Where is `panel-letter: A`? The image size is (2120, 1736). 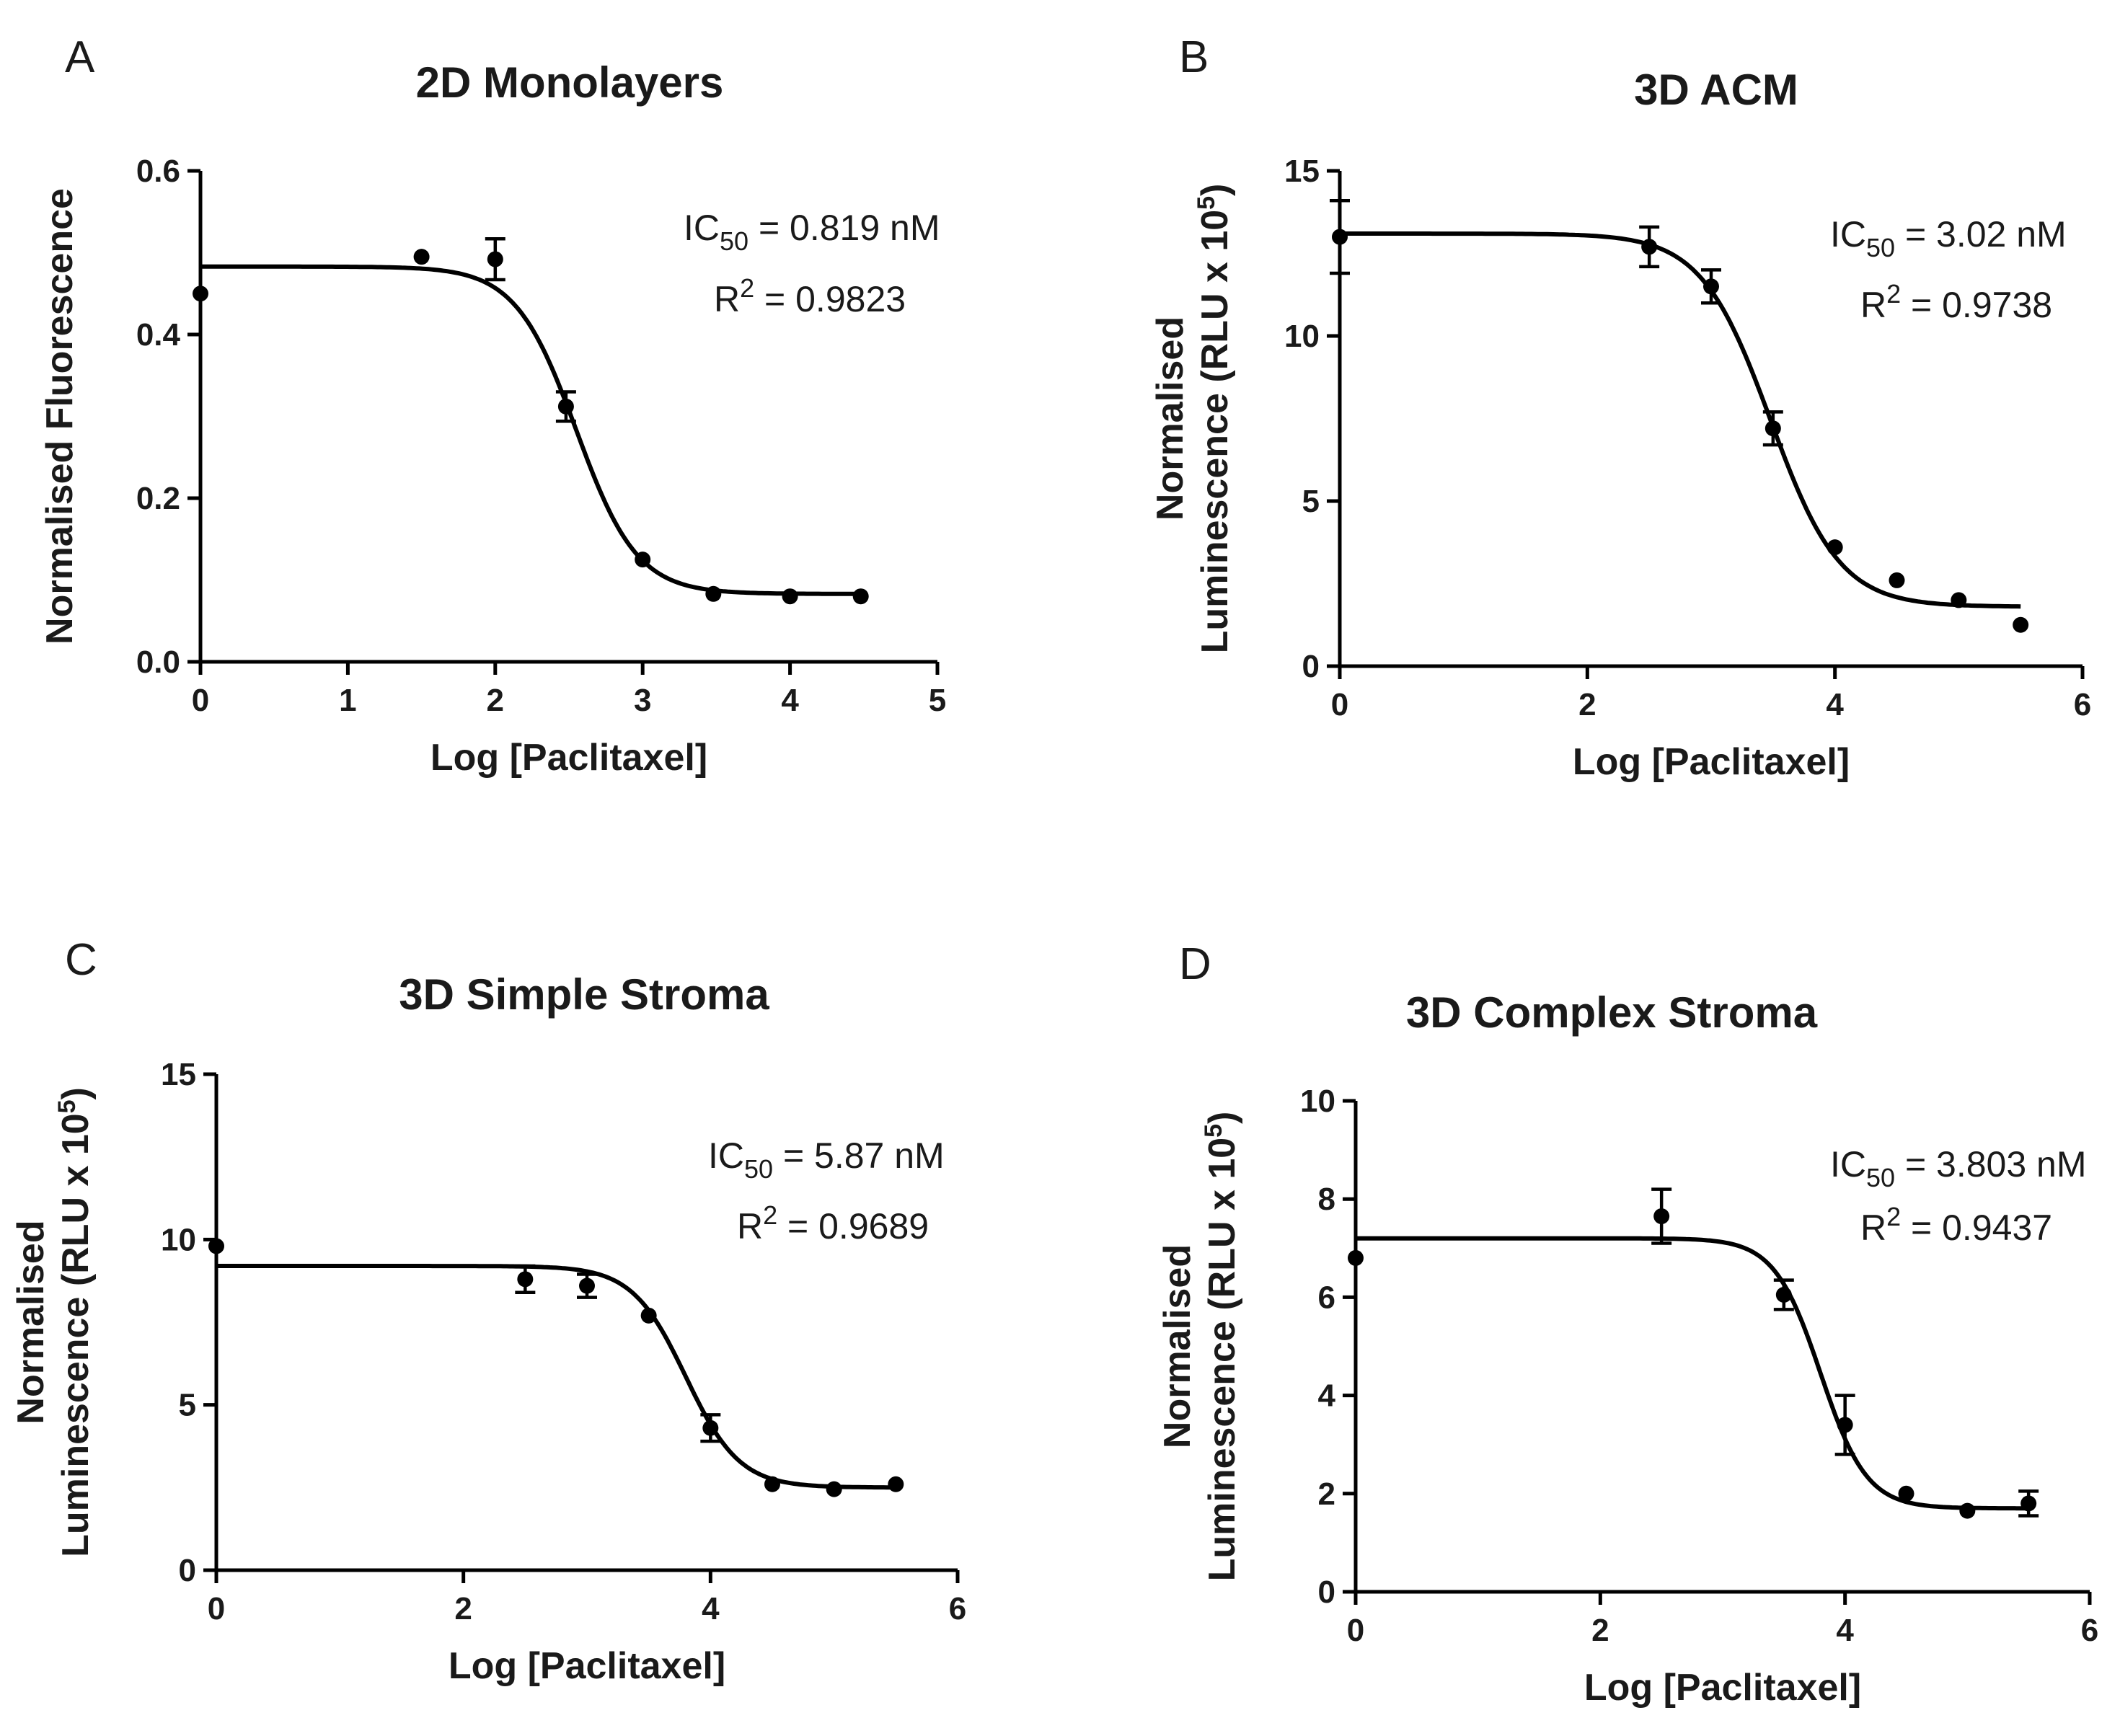
panel-letter: A is located at coordinates (80, 57).